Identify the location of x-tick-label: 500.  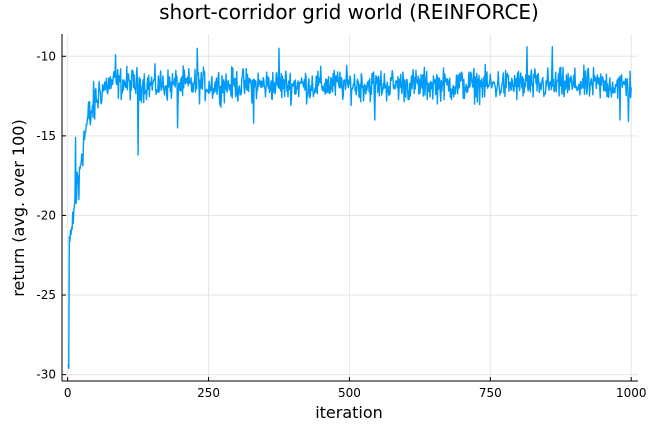
(349, 393).